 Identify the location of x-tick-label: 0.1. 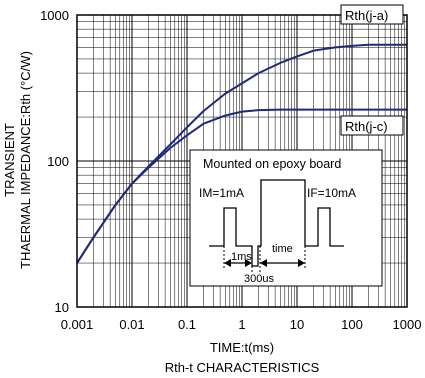
(187, 324).